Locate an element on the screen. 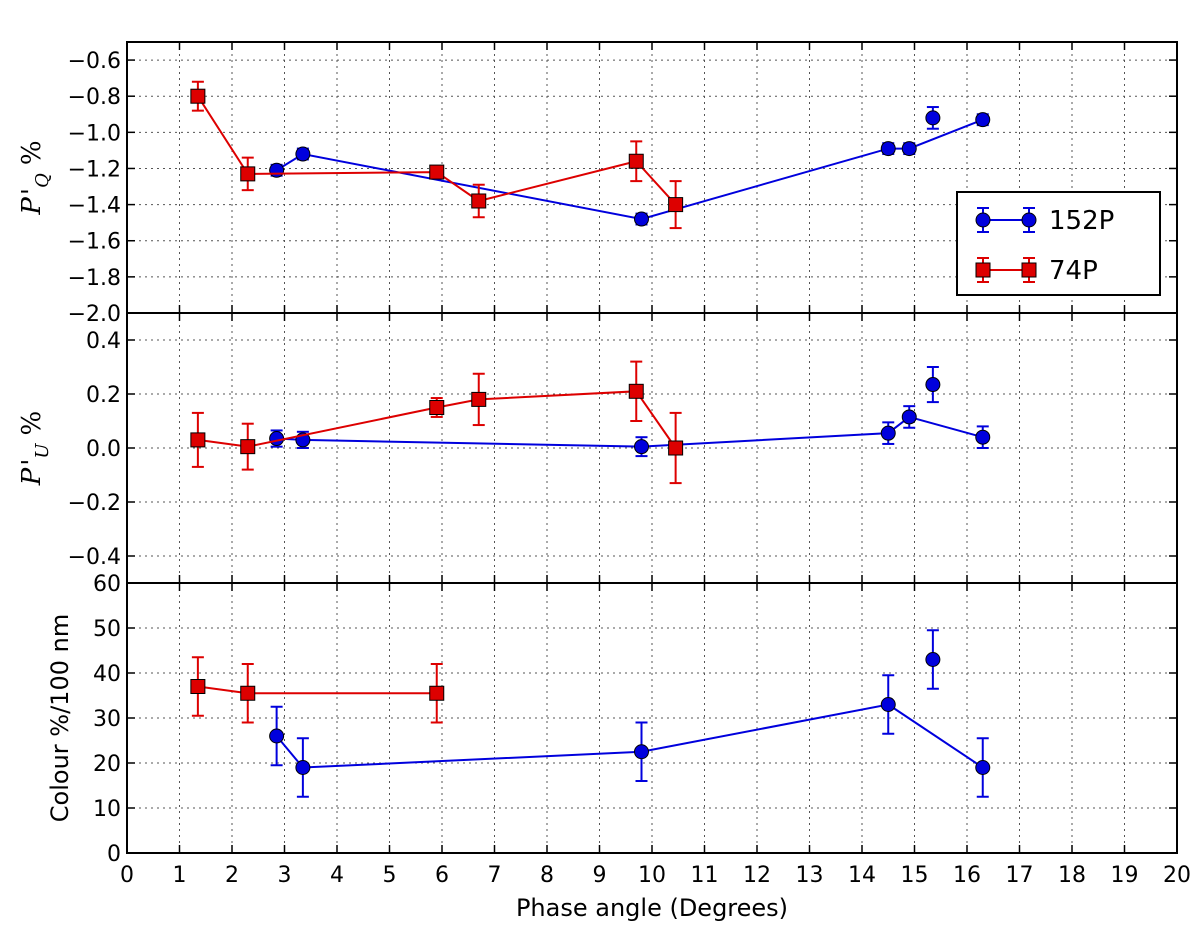  xtick-label-2: 2 is located at coordinates (232, 875).